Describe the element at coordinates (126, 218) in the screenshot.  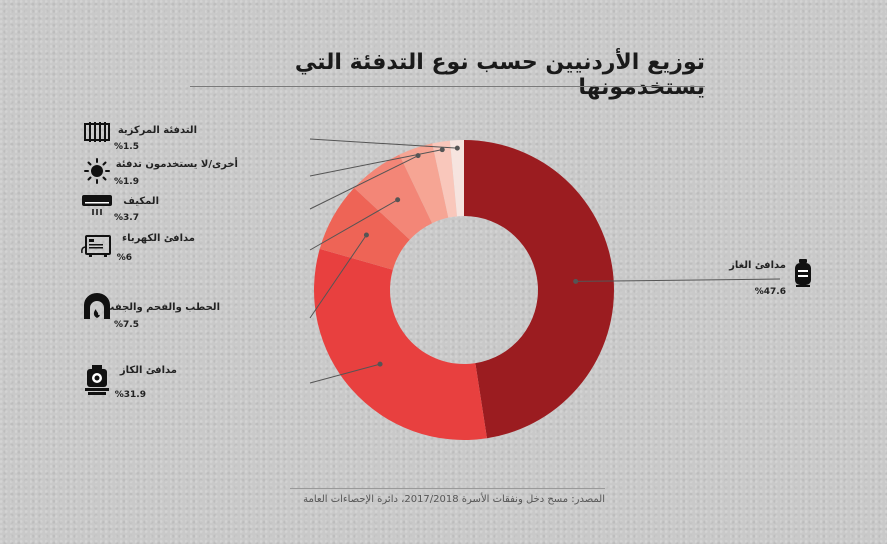
I see `value-ac: %3.7` at that location.